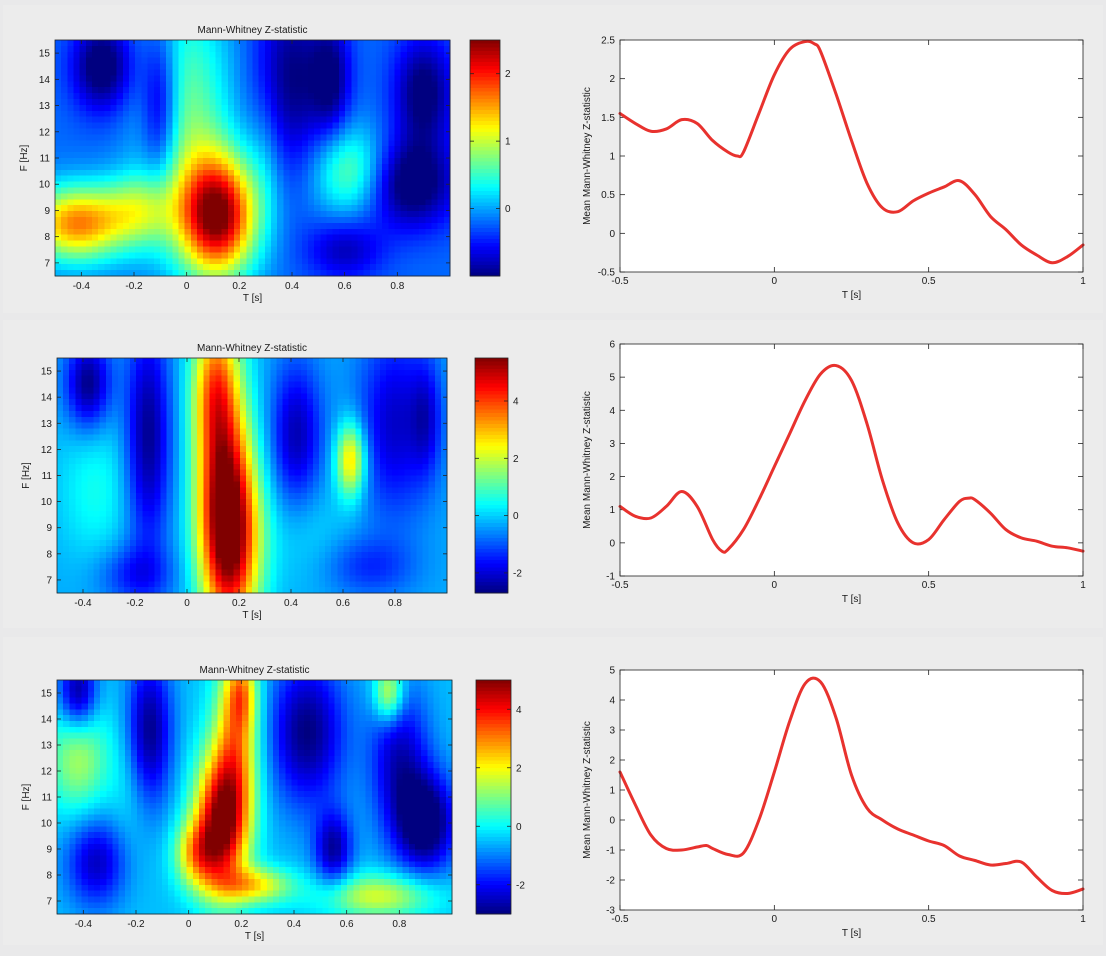 The width and height of the screenshot is (1106, 956). What do you see at coordinates (47, 263) in the screenshot?
I see `y-tick-label: 7` at bounding box center [47, 263].